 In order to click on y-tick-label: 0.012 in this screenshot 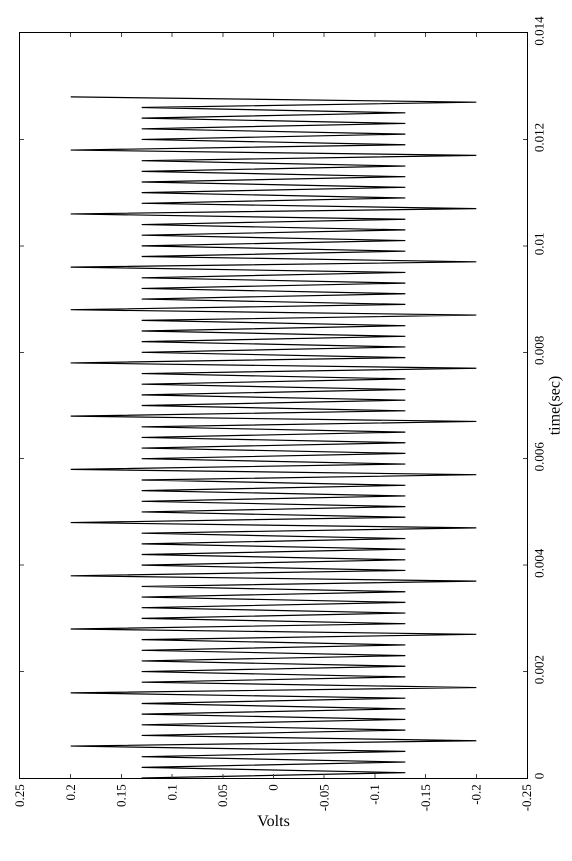, I will do `click(539, 137)`.